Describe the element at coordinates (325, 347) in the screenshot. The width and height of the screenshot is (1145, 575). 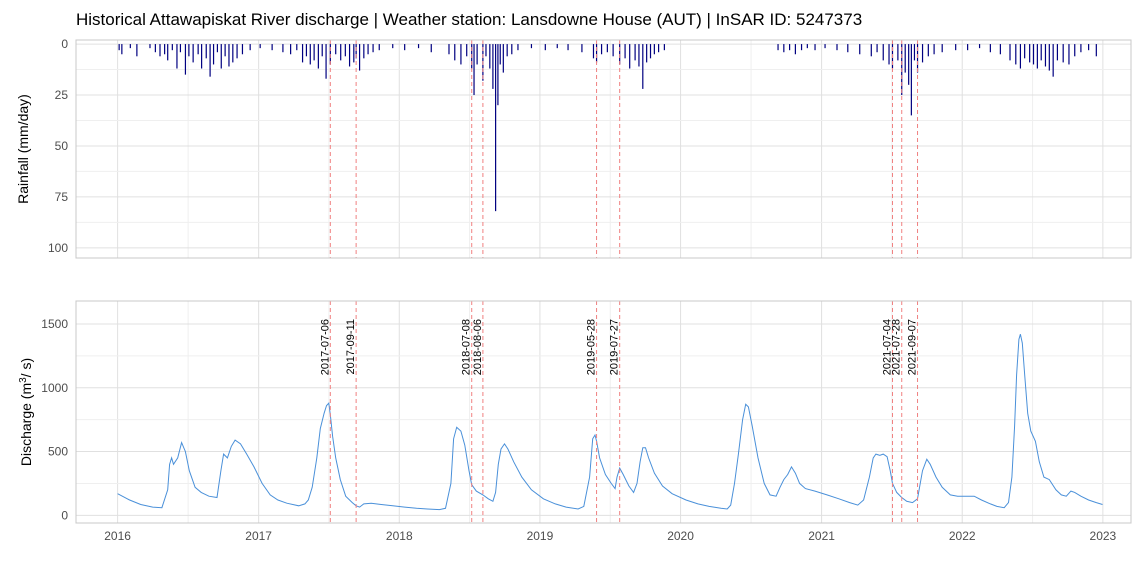
I see `event-date-label: 2017-07-06` at that location.